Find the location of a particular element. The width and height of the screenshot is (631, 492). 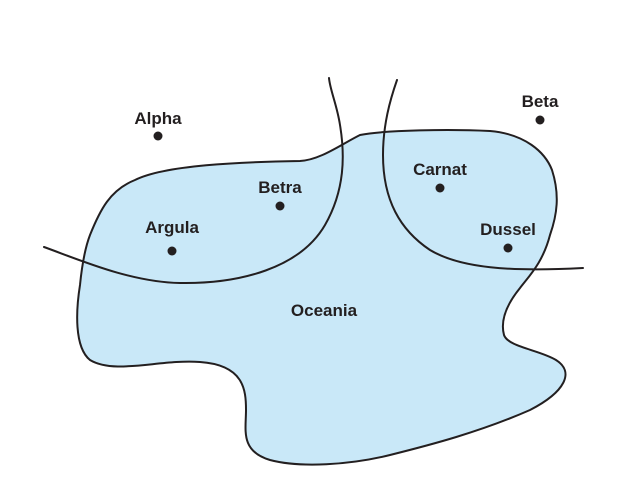

place-betra: Betra is located at coordinates (280, 194).